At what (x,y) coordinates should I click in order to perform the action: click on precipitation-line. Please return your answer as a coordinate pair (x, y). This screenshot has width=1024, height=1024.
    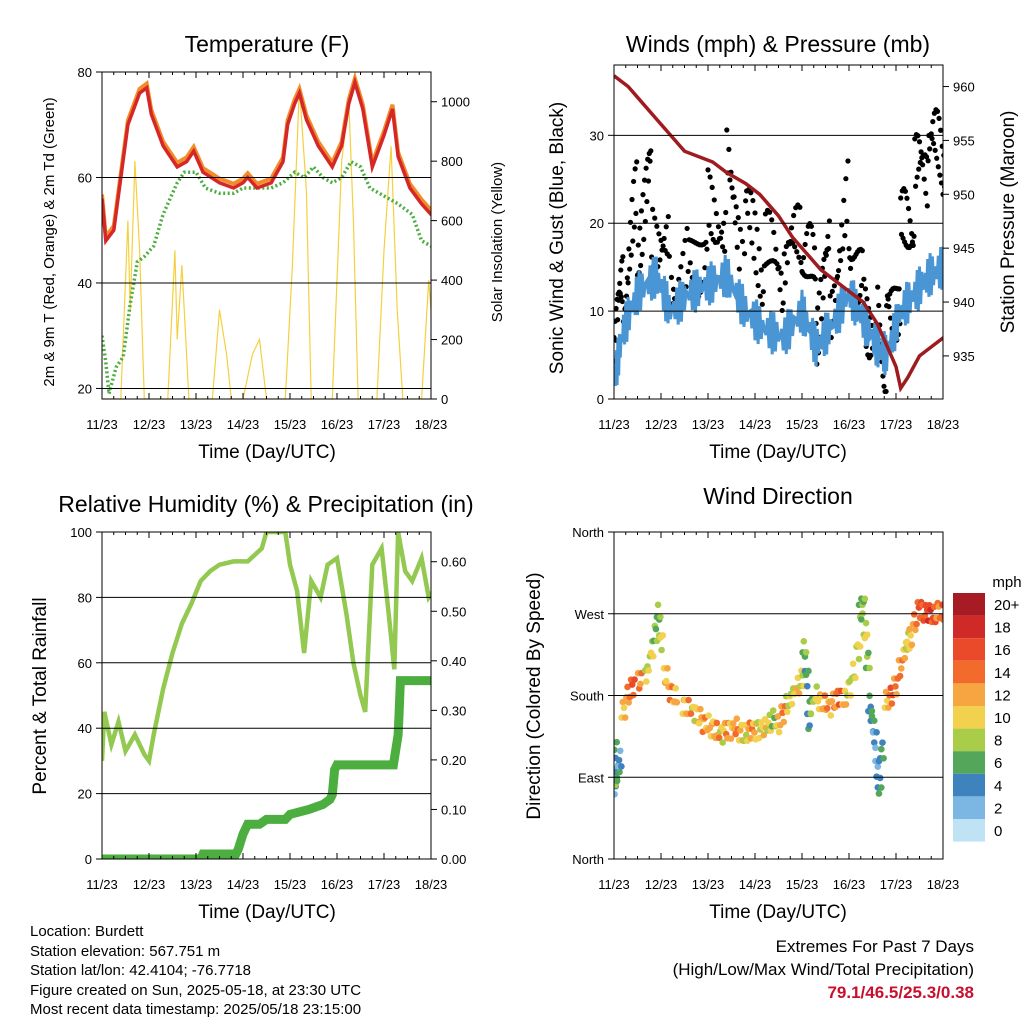
    Looking at the image, I should click on (266, 767).